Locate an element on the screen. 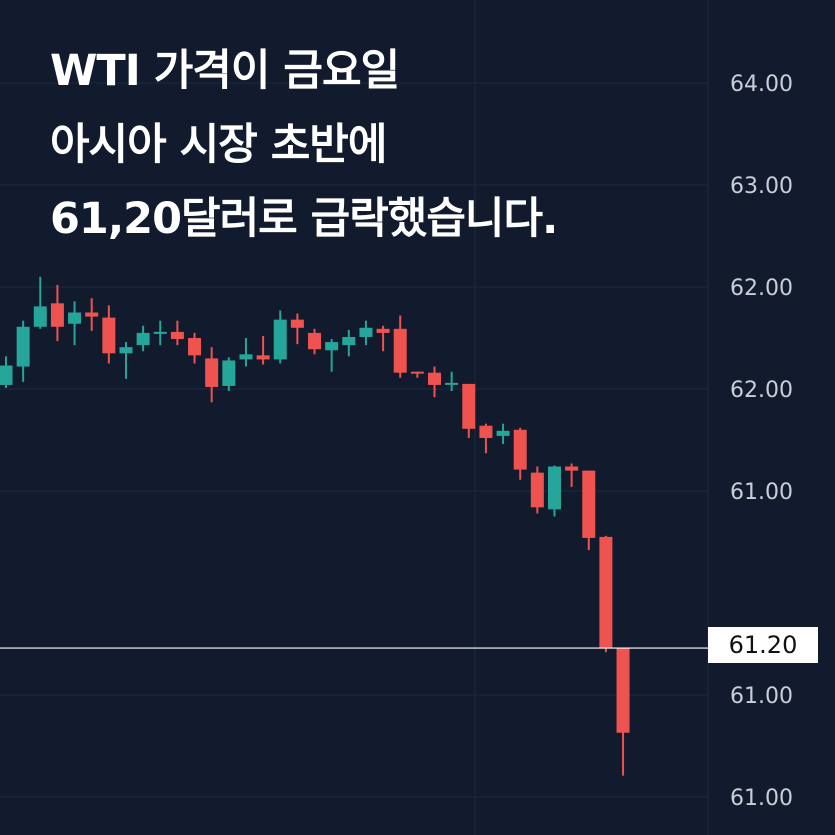 The width and height of the screenshot is (835, 835). headline-line-1: WTI 가격이 금요일 is located at coordinates (225, 71).